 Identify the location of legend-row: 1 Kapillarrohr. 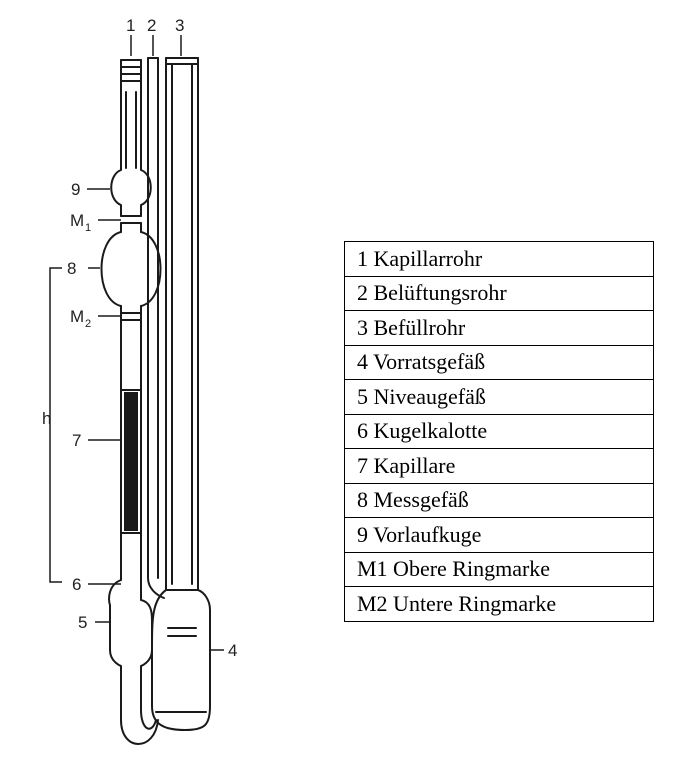
(499, 259).